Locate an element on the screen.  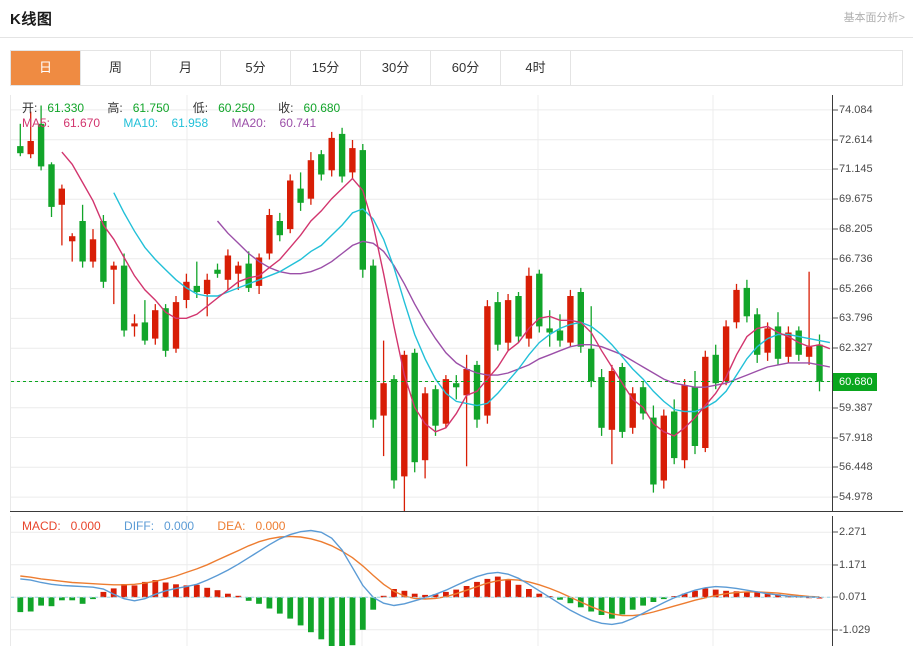
price-axis-label: 62.327 is located at coordinates (856, 348).